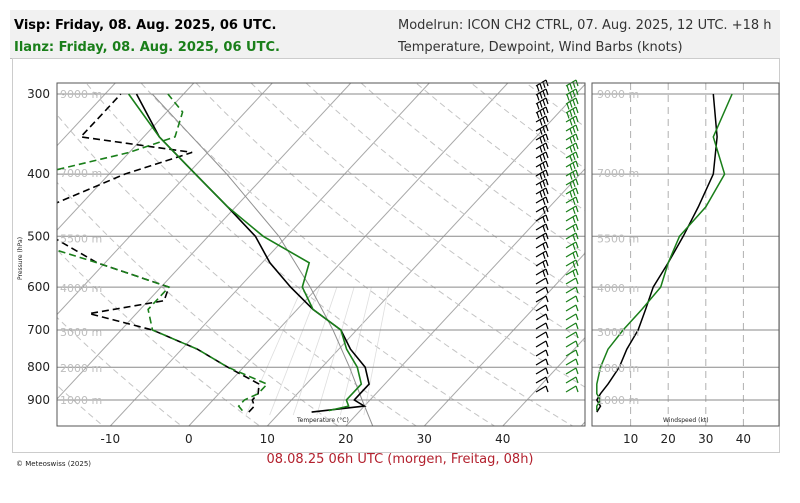  I want to click on x-tick-label: -10, so click(111, 439).